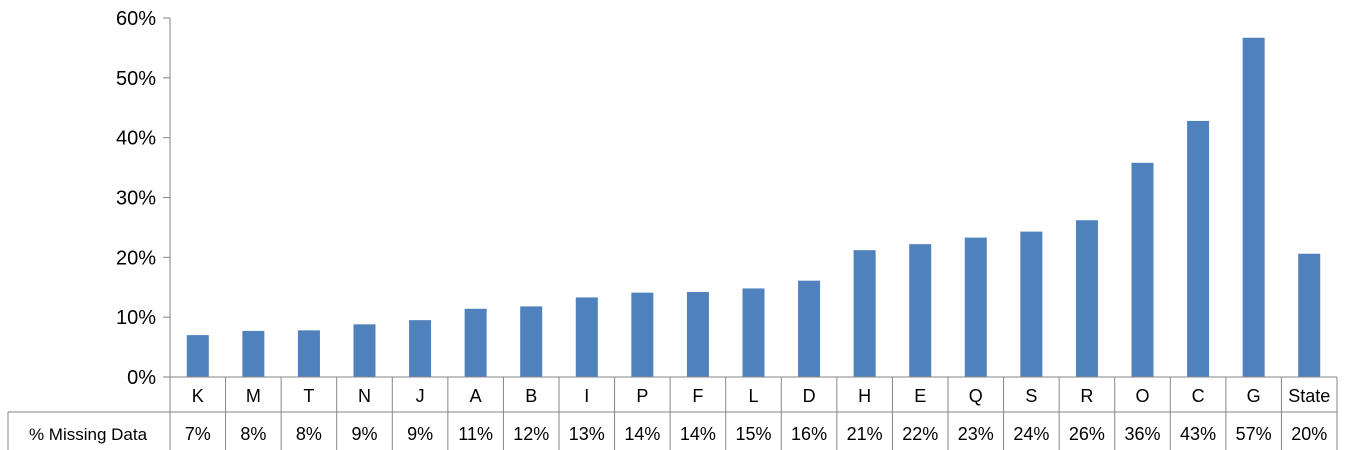 The image size is (1349, 450). Describe the element at coordinates (1254, 434) in the screenshot. I see `data-label: 57%` at that location.